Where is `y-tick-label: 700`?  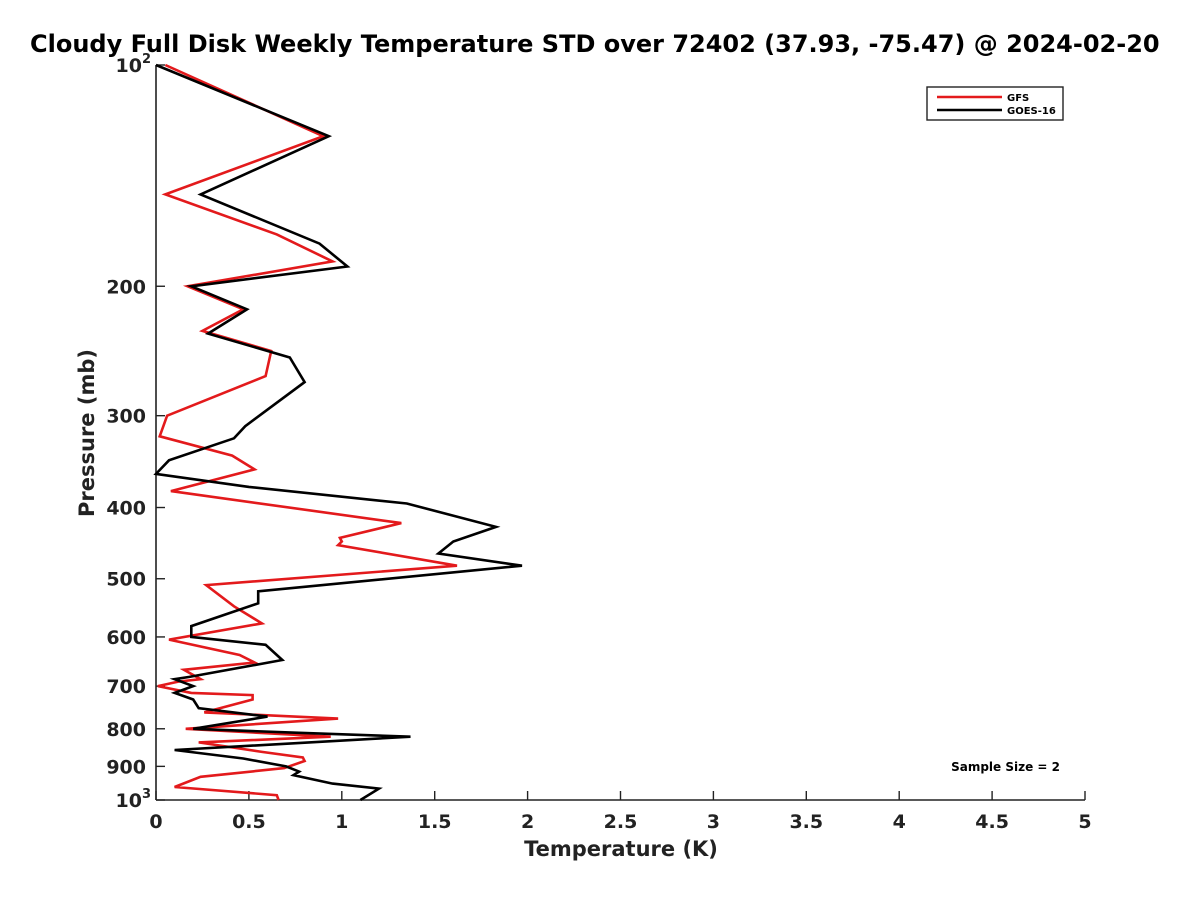
y-tick-label: 700 is located at coordinates (126, 687).